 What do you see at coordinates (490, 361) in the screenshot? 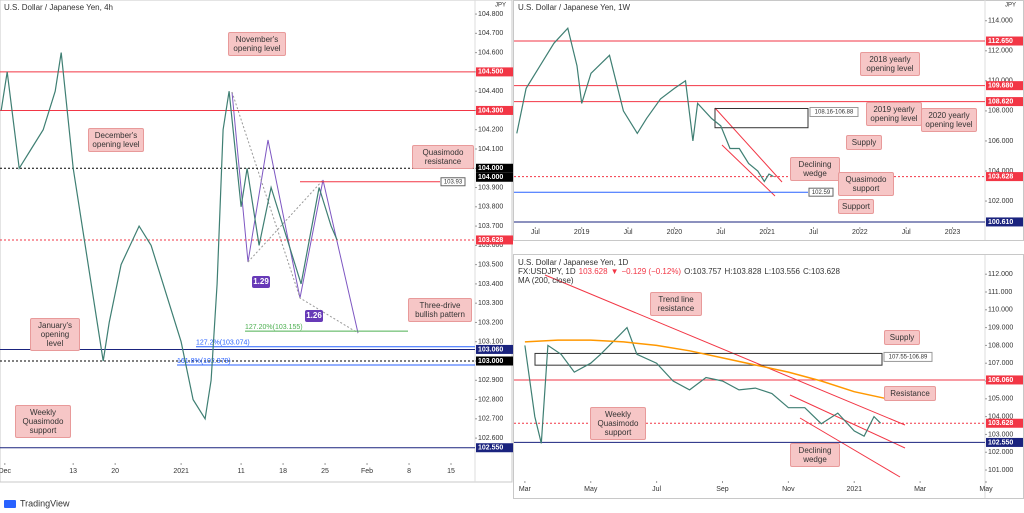
I see `level-label: 103.000` at bounding box center [490, 361].